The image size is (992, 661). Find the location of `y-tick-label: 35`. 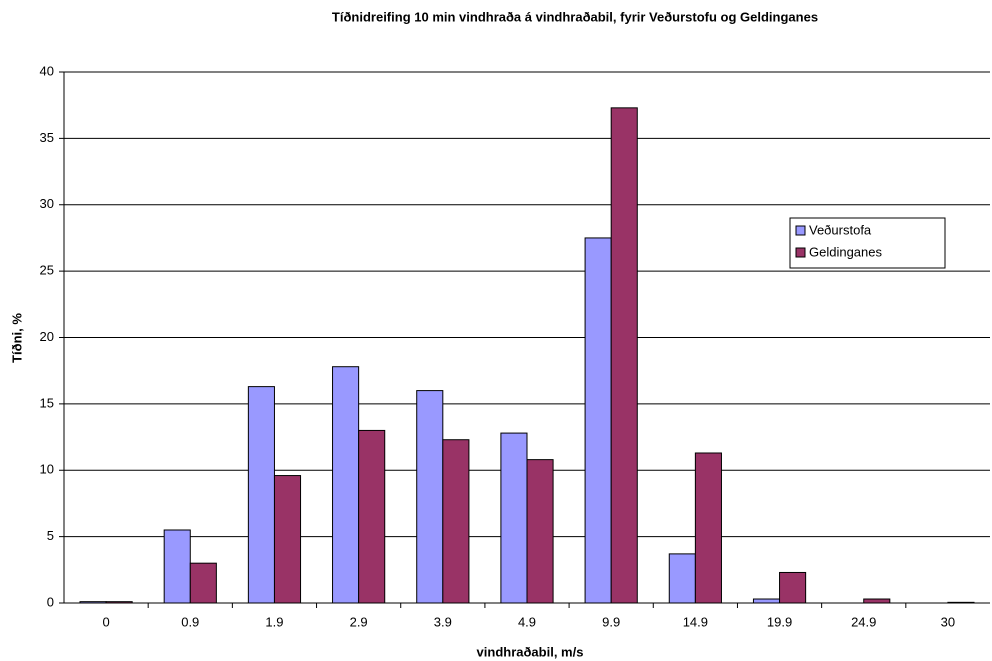

y-tick-label: 35 is located at coordinates (47, 137).